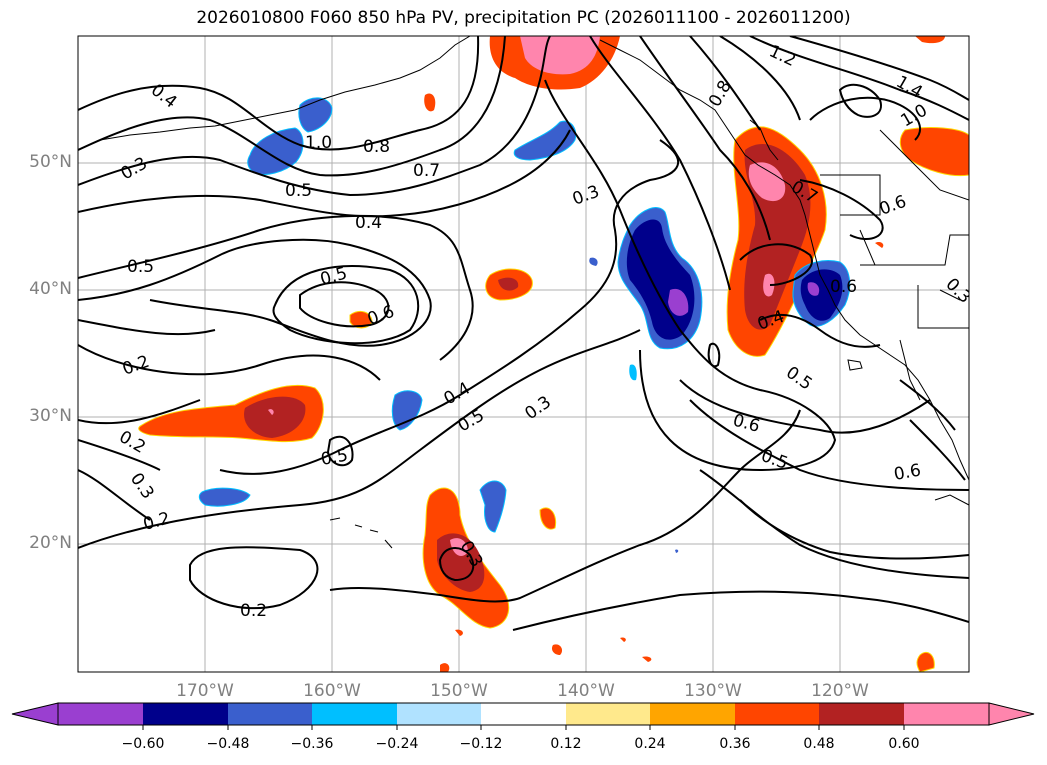  Describe the element at coordinates (50, 162) in the screenshot. I see `lat-label-50n: 50°N` at that location.